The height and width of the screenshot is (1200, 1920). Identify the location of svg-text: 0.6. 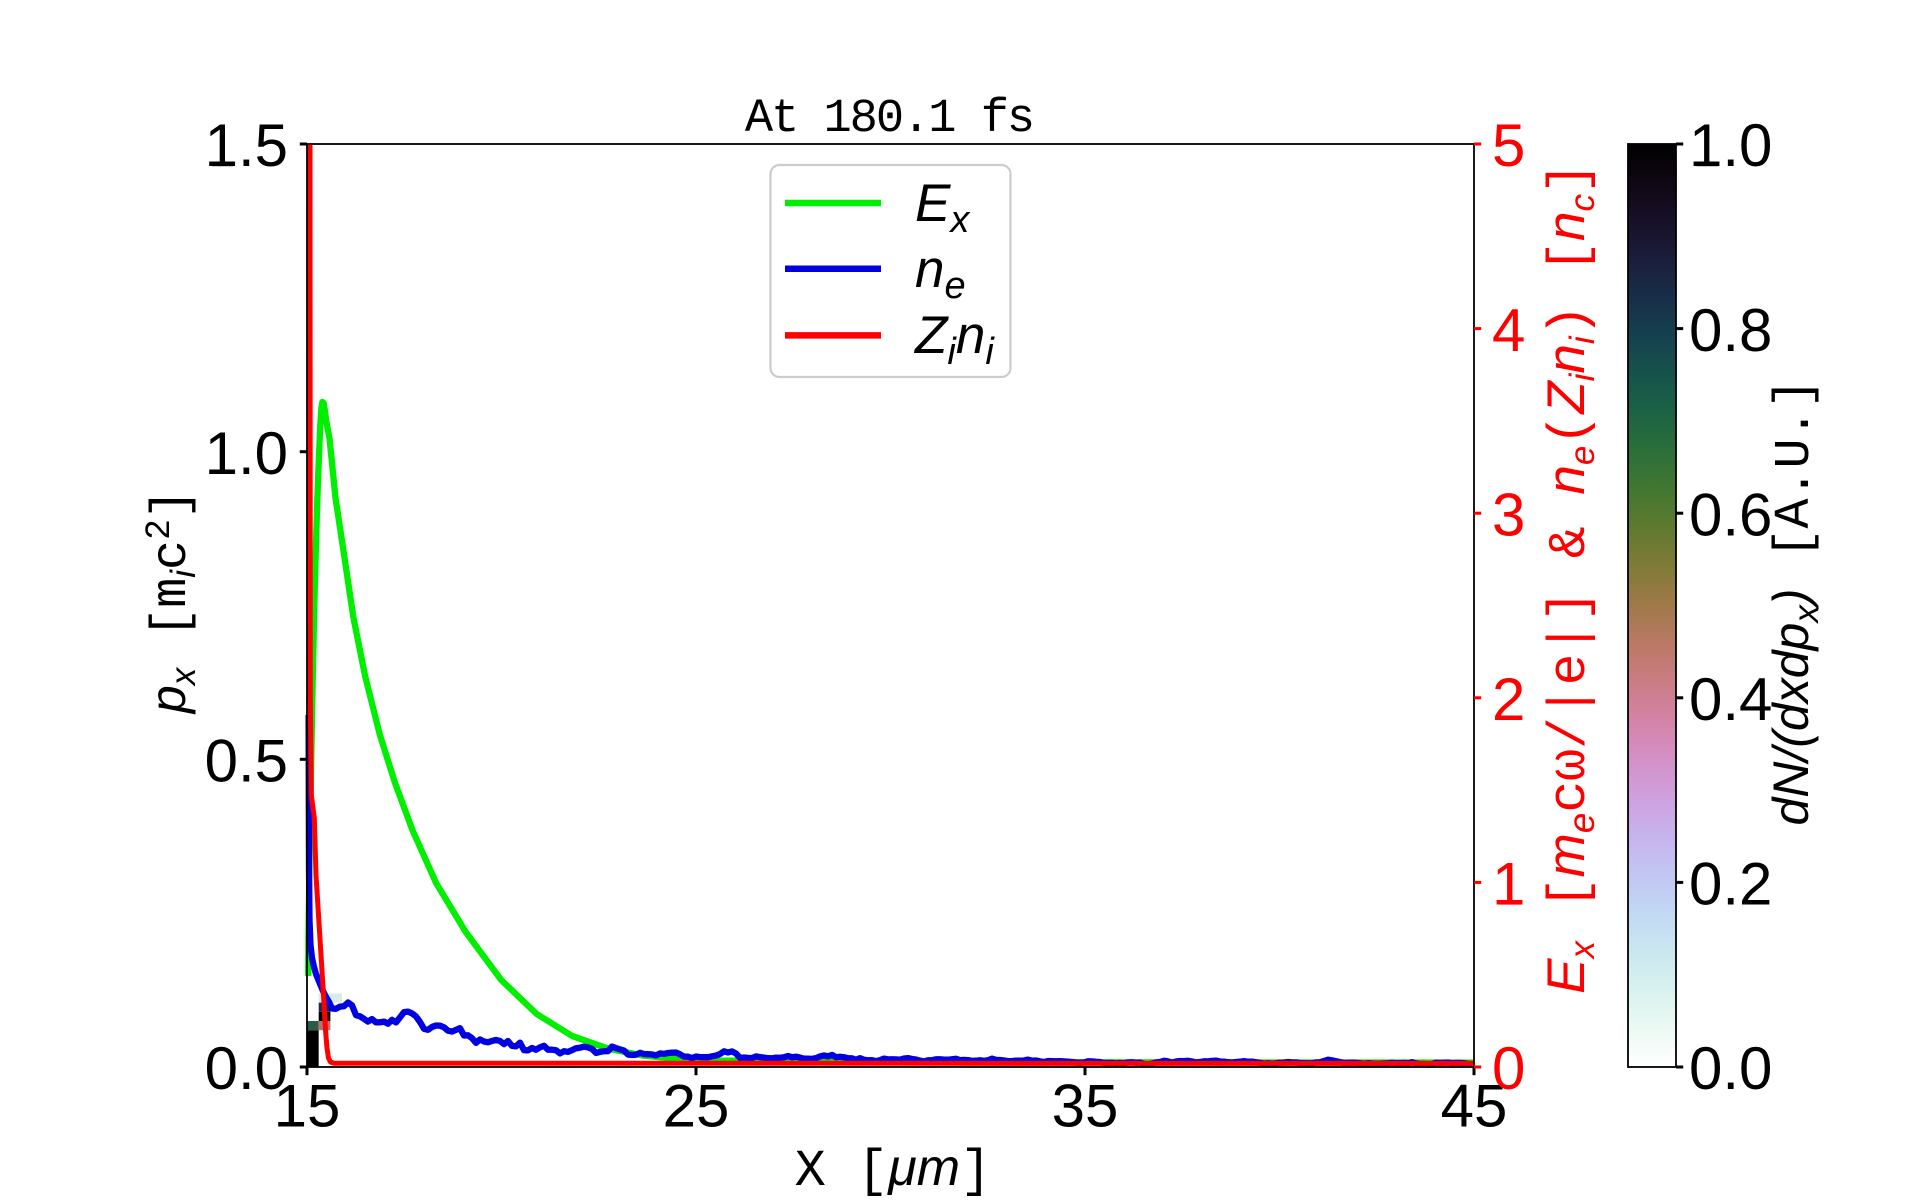
(1730, 514).